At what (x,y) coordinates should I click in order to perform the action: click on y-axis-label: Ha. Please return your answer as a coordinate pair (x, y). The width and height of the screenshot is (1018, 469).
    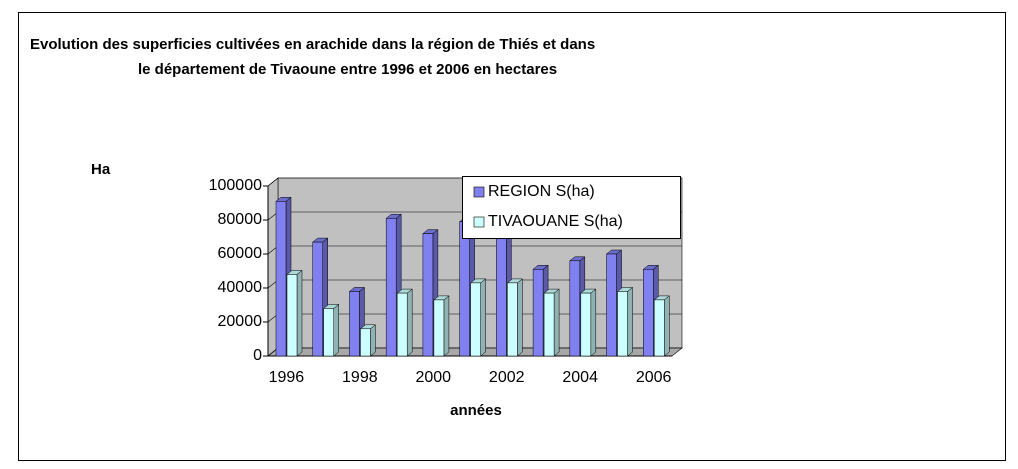
    Looking at the image, I should click on (101, 169).